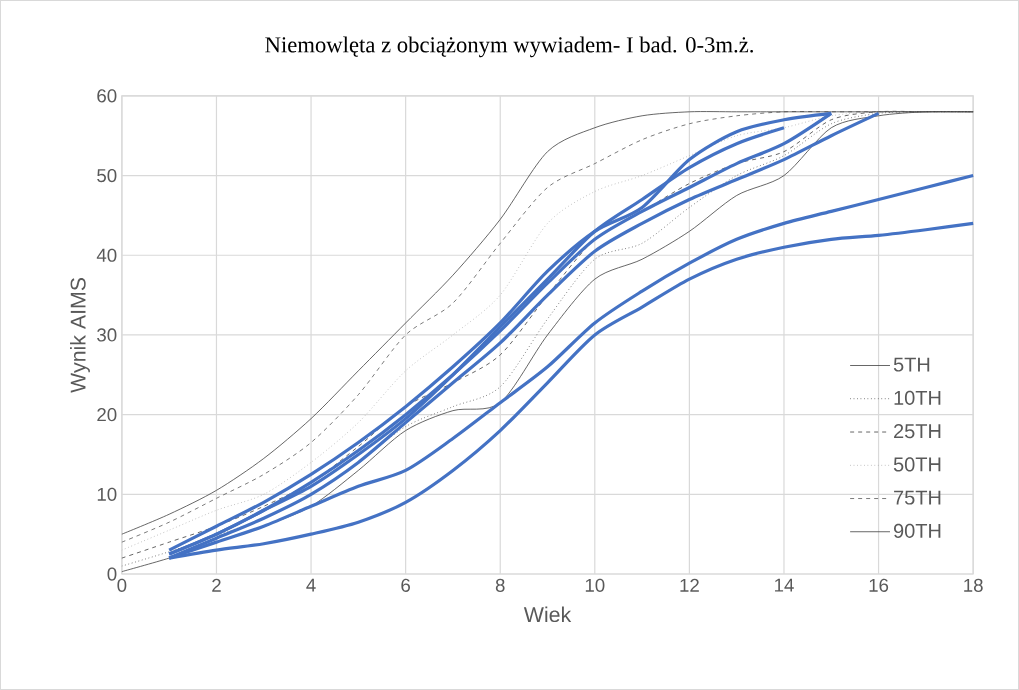 The image size is (1019, 690). Describe the element at coordinates (405, 585) in the screenshot. I see `x-tick-label: 6` at that location.